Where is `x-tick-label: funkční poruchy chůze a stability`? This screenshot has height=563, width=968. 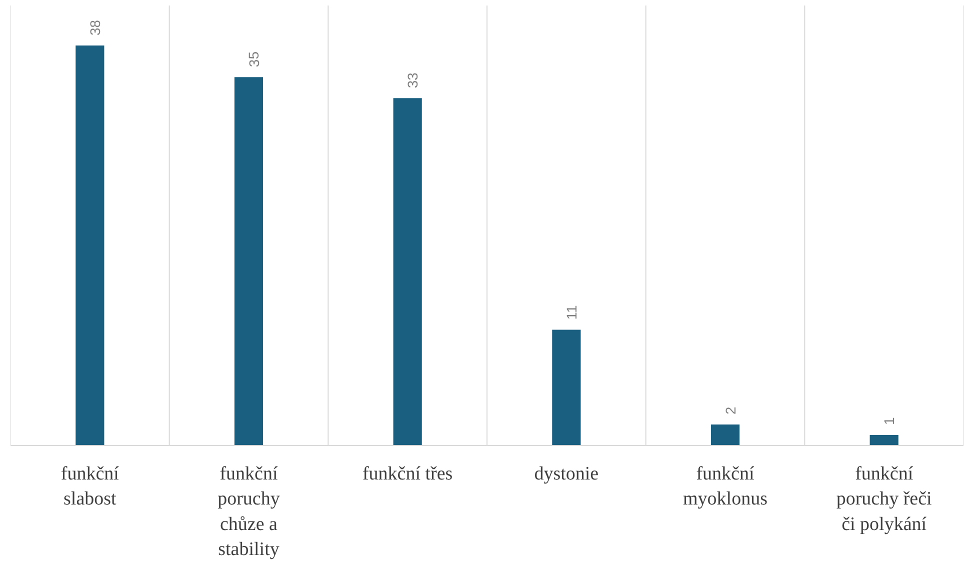
x-tick-label: funkční poruchy chůze a stability is located at coordinates (249, 512).